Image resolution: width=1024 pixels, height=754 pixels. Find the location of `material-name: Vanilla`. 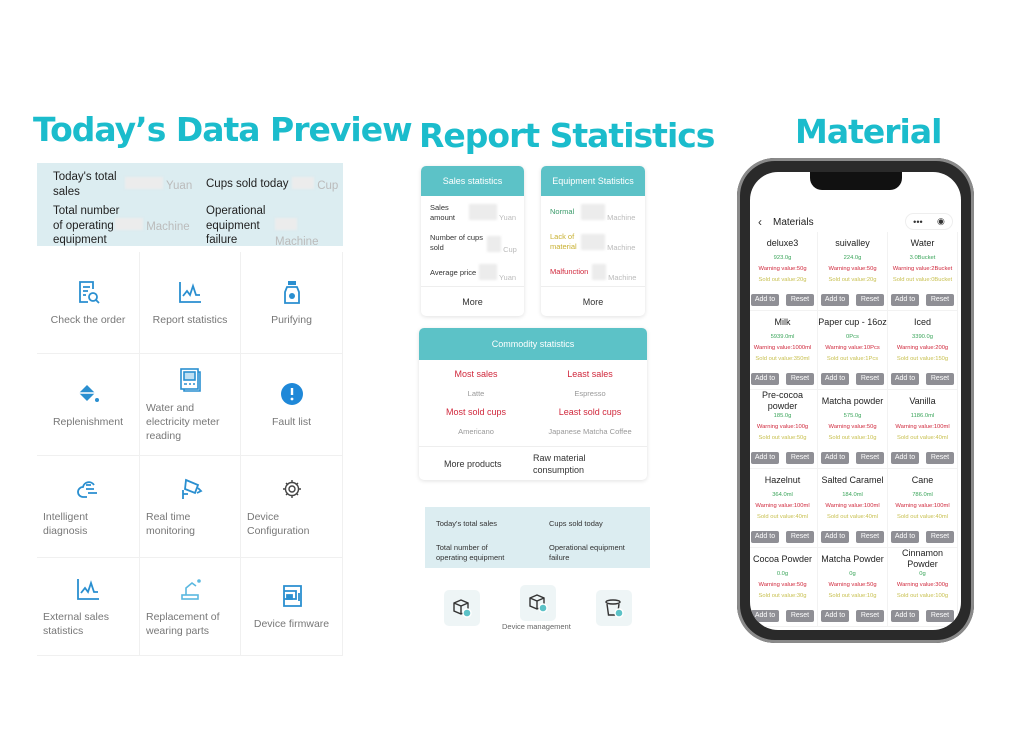

material-name: Vanilla is located at coordinates (922, 400).